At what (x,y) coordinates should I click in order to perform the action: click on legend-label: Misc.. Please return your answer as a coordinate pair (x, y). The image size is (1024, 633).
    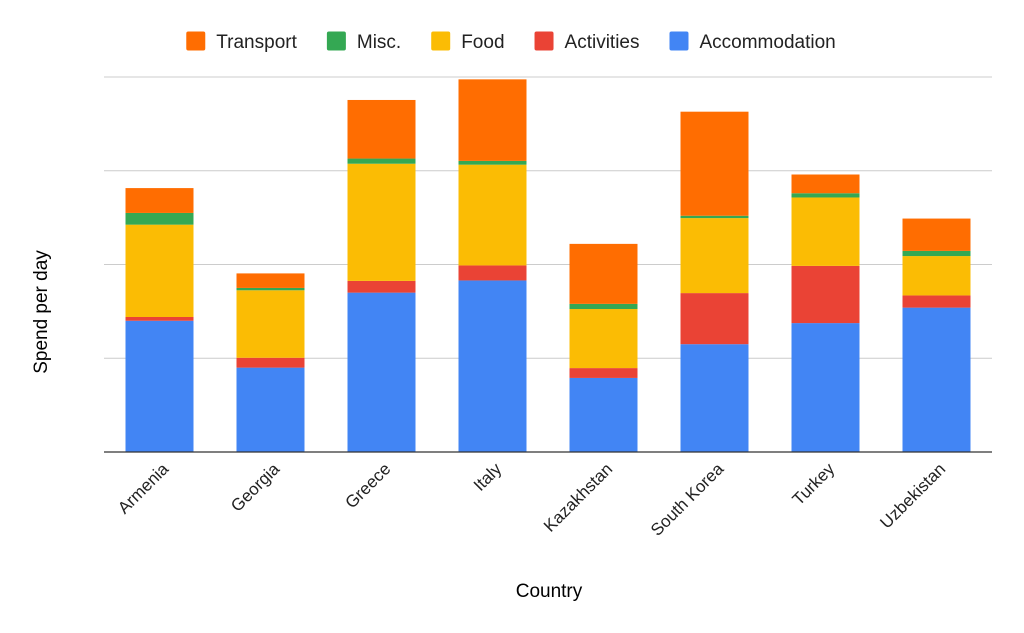
    Looking at the image, I should click on (379, 42).